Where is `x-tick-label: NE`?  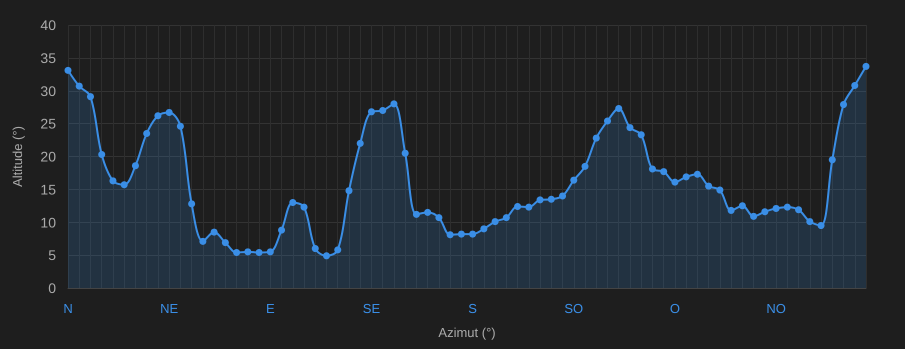
x-tick-label: NE is located at coordinates (169, 308).